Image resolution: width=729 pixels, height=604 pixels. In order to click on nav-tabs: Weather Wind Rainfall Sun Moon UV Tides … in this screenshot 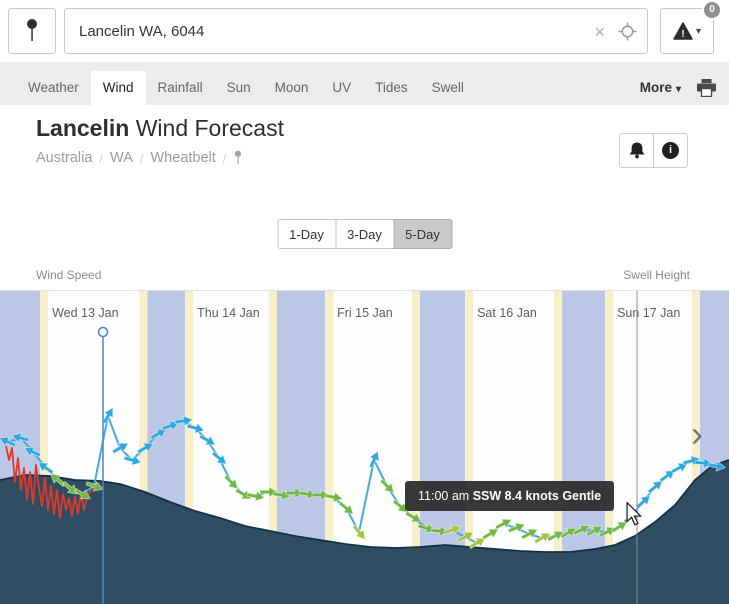, I will do `click(246, 88)`.